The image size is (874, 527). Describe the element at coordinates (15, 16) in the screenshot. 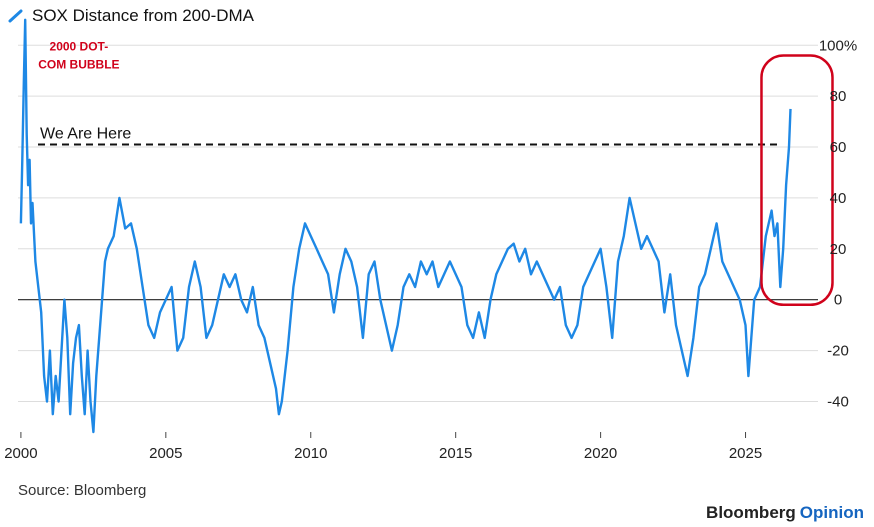

I see `line-slash-icon` at that location.